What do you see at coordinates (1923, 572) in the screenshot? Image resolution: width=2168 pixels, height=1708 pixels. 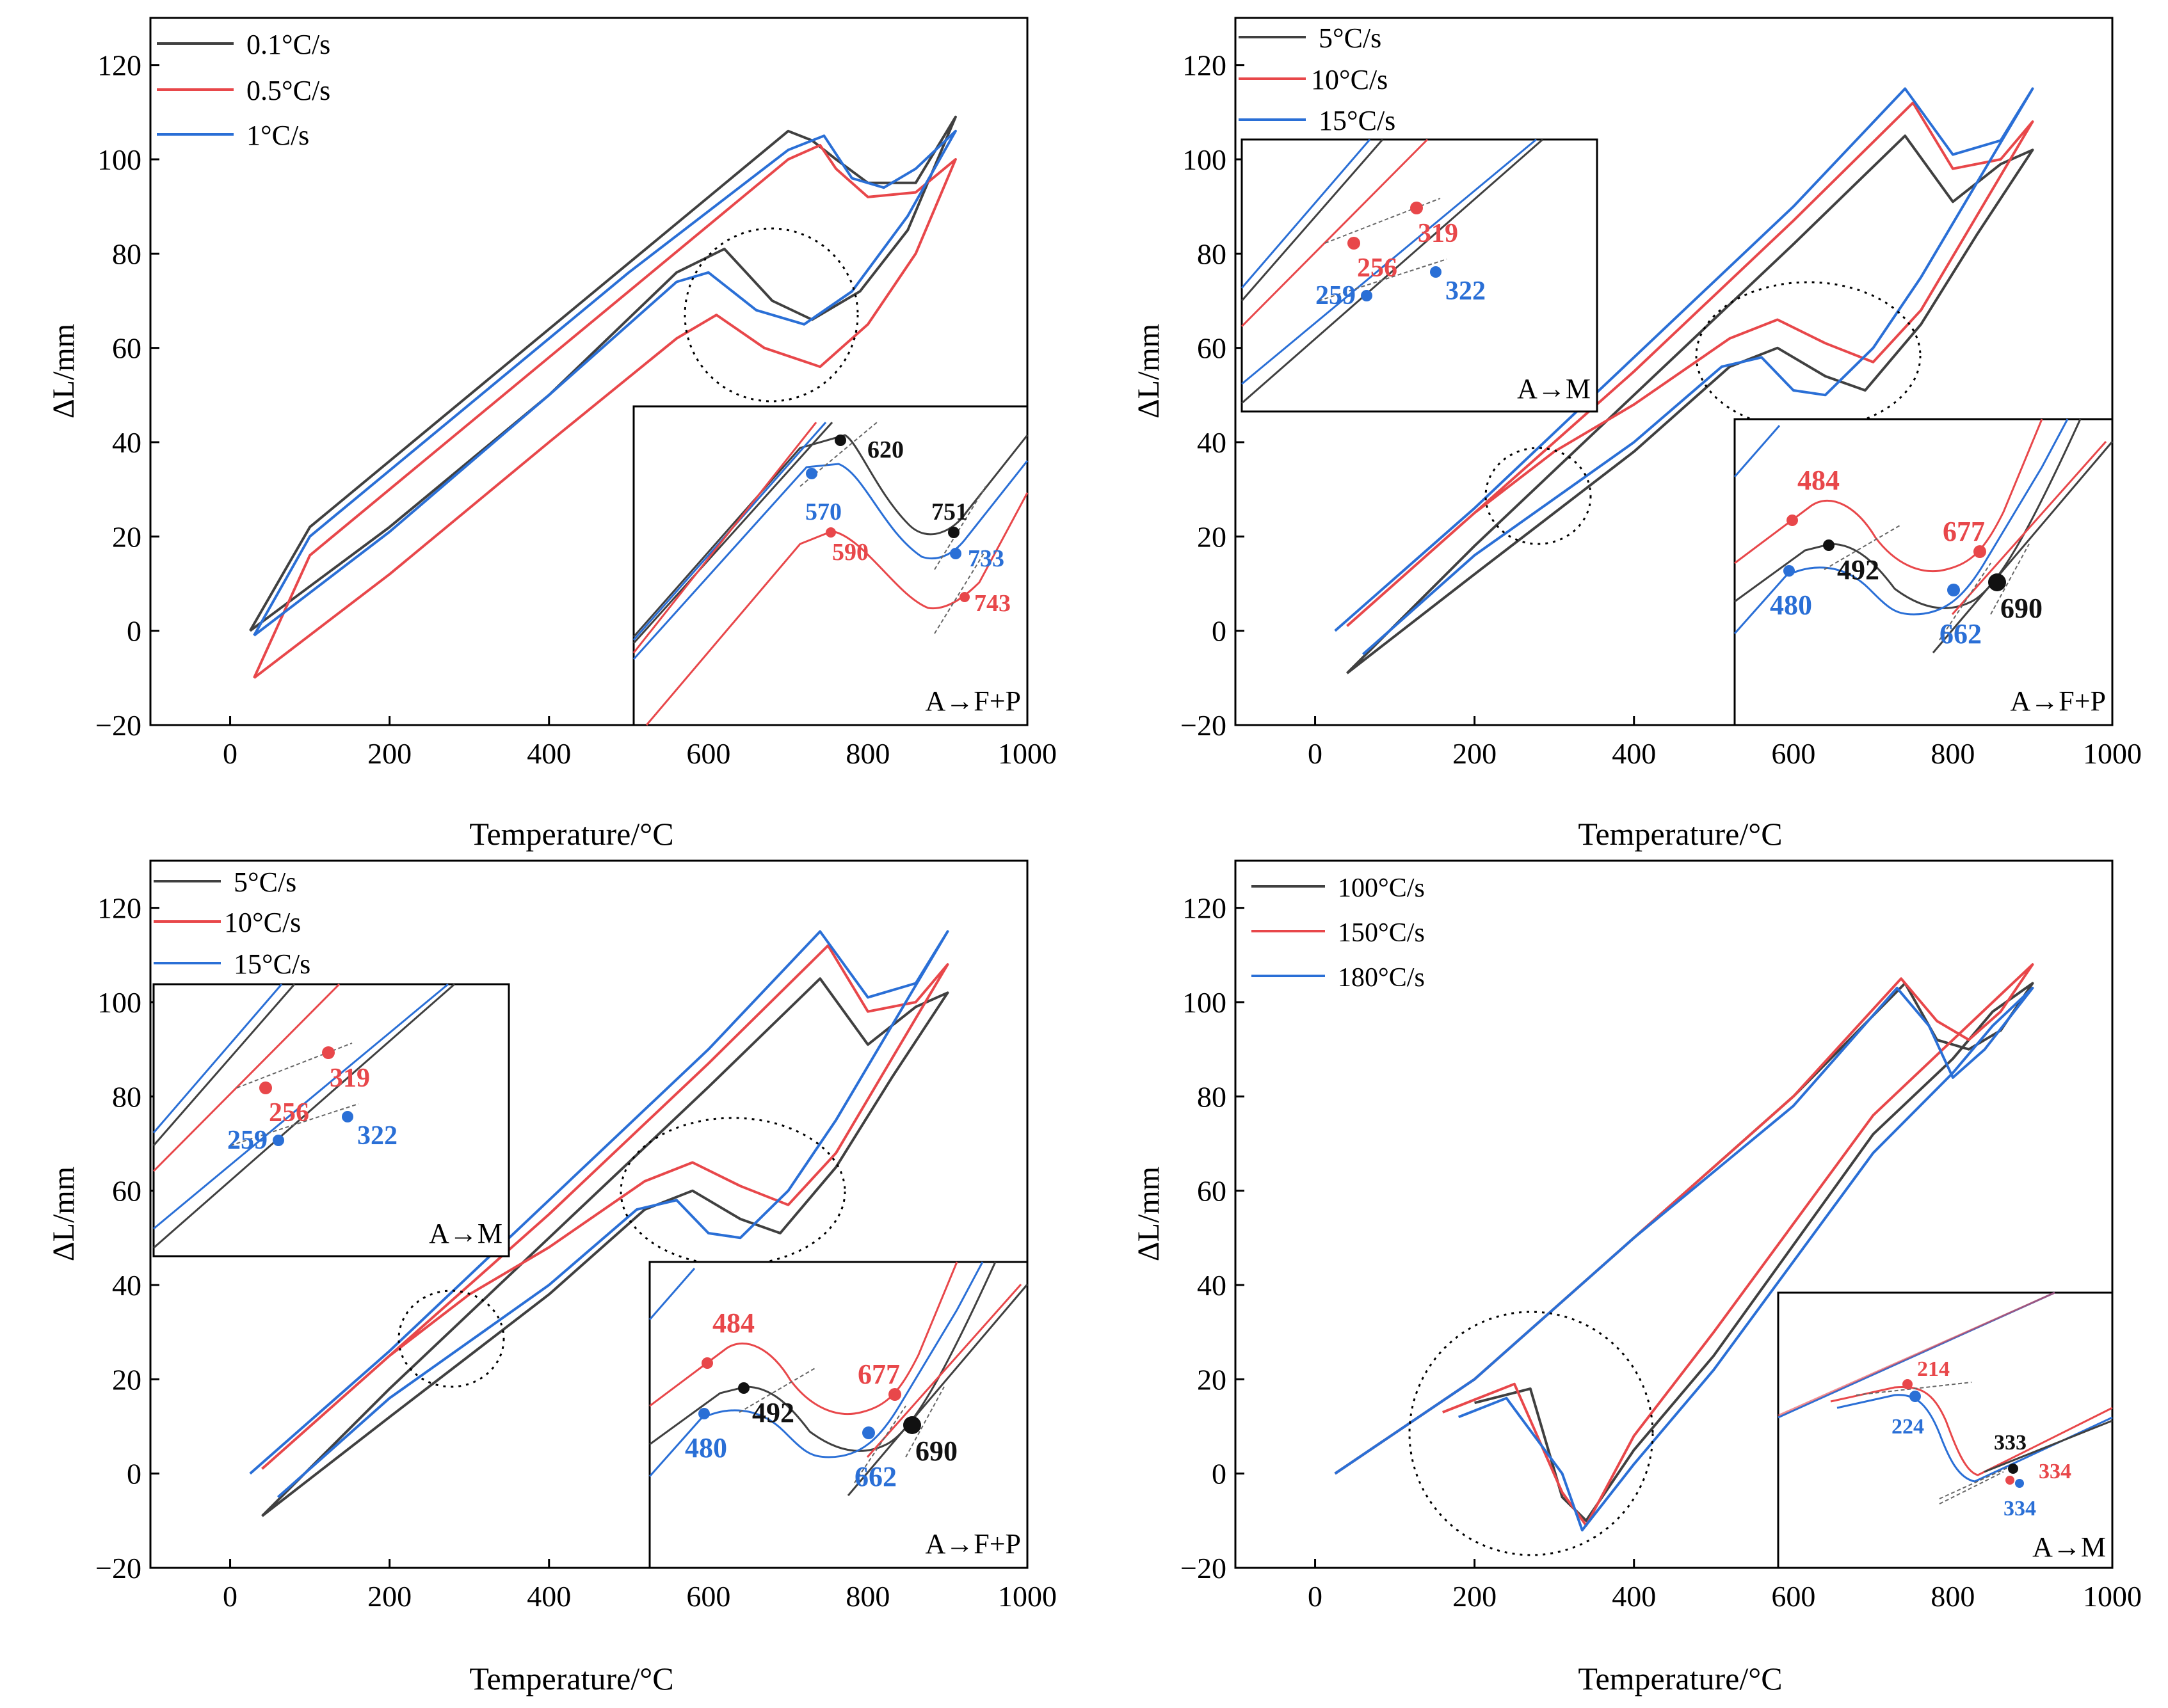 I see `inset-afp: 484 677 492 690 480 662 A→F+P` at bounding box center [1923, 572].